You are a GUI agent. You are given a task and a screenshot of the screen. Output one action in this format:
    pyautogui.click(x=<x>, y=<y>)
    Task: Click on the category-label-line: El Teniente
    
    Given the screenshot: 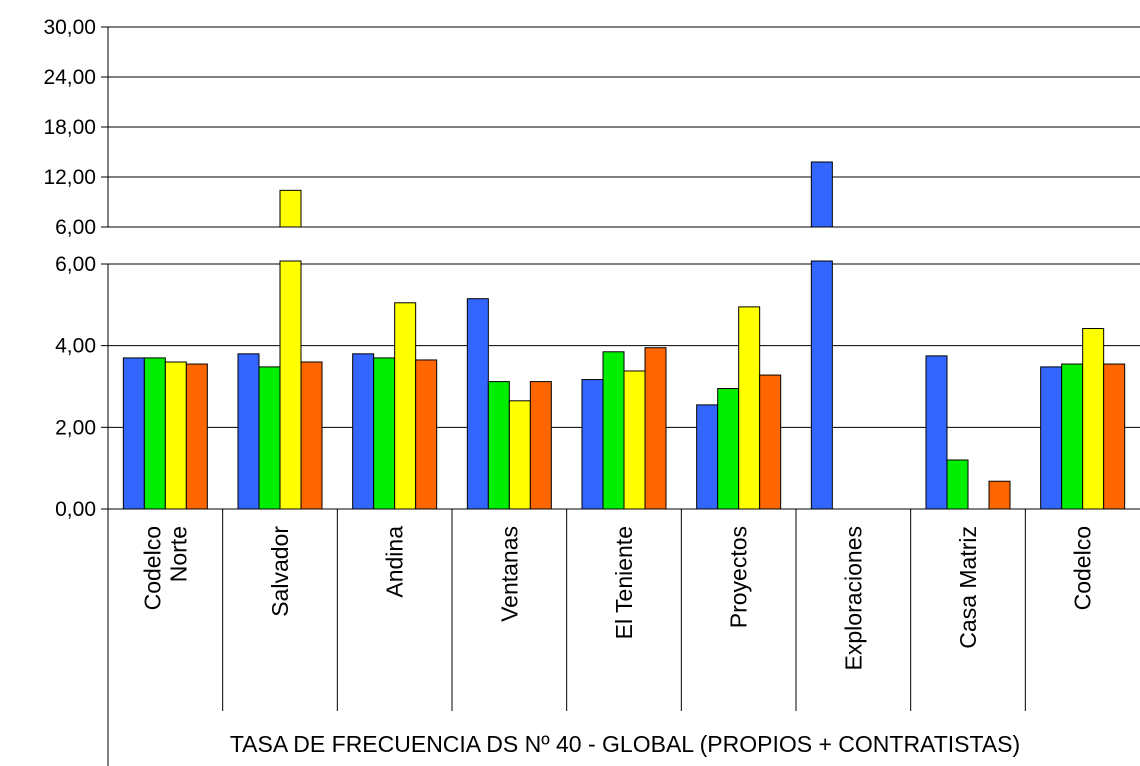 What is the action you would take?
    pyautogui.click(x=624, y=582)
    